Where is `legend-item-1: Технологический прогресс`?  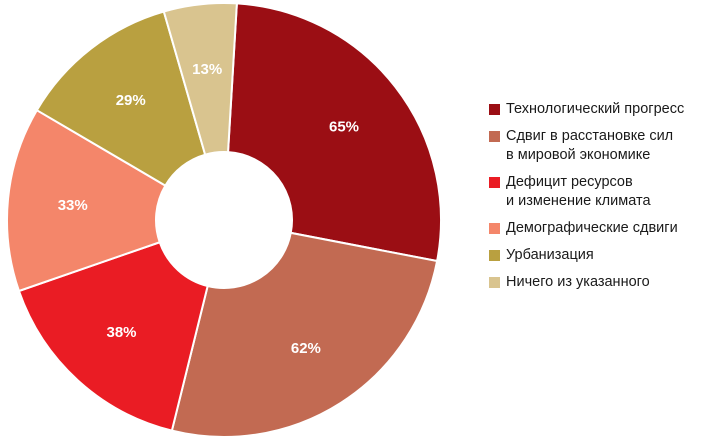 legend-item-1: Технологический прогресс is located at coordinates (603, 109).